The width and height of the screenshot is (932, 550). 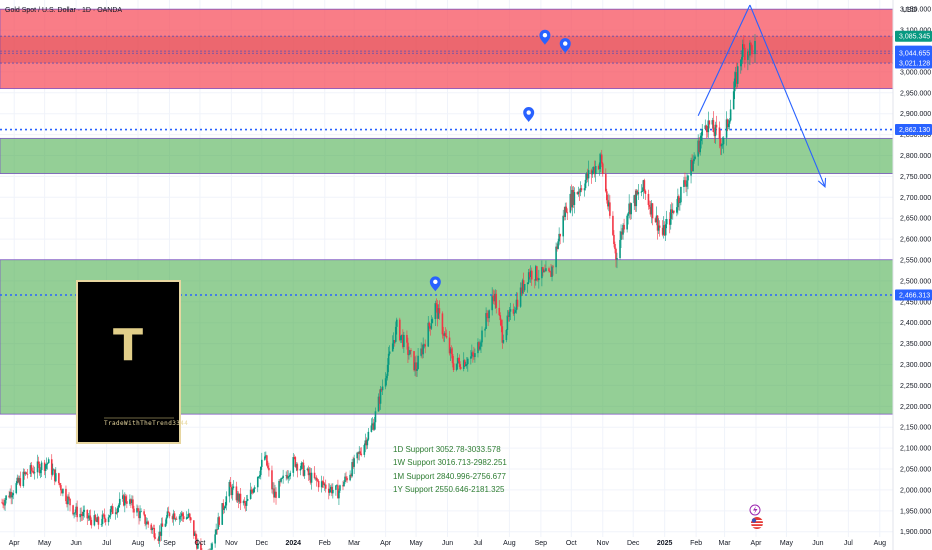 What do you see at coordinates (915, 344) in the screenshot?
I see `price-tick-label: 2,350.000` at bounding box center [915, 344].